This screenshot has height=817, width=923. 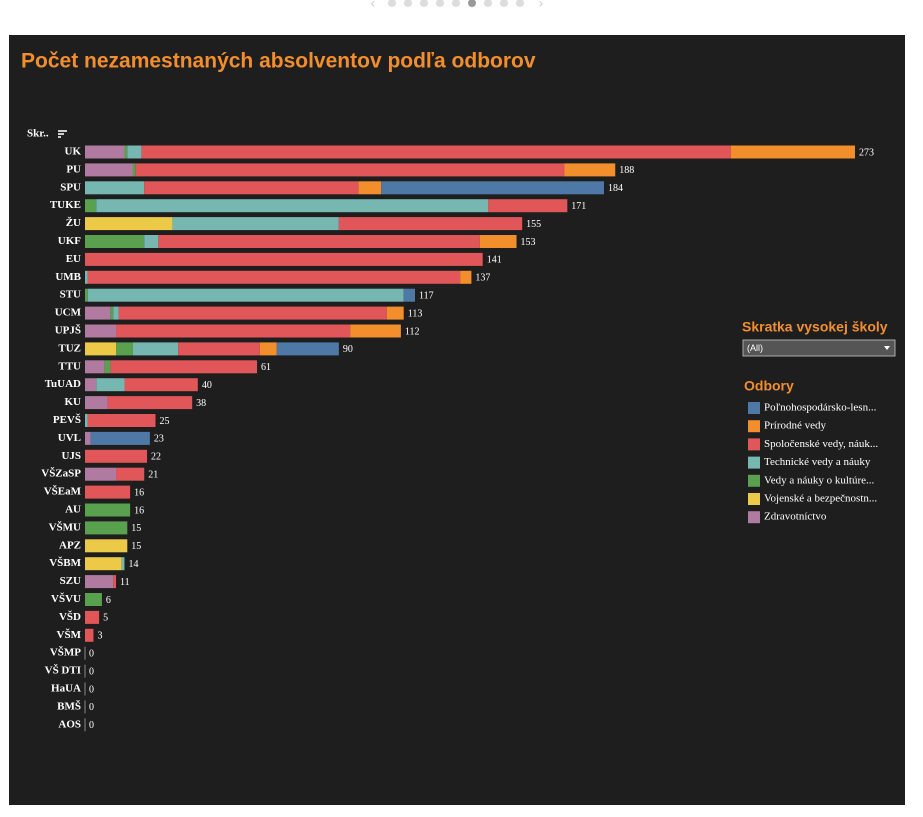 I want to click on total-label: 137, so click(x=482, y=278).